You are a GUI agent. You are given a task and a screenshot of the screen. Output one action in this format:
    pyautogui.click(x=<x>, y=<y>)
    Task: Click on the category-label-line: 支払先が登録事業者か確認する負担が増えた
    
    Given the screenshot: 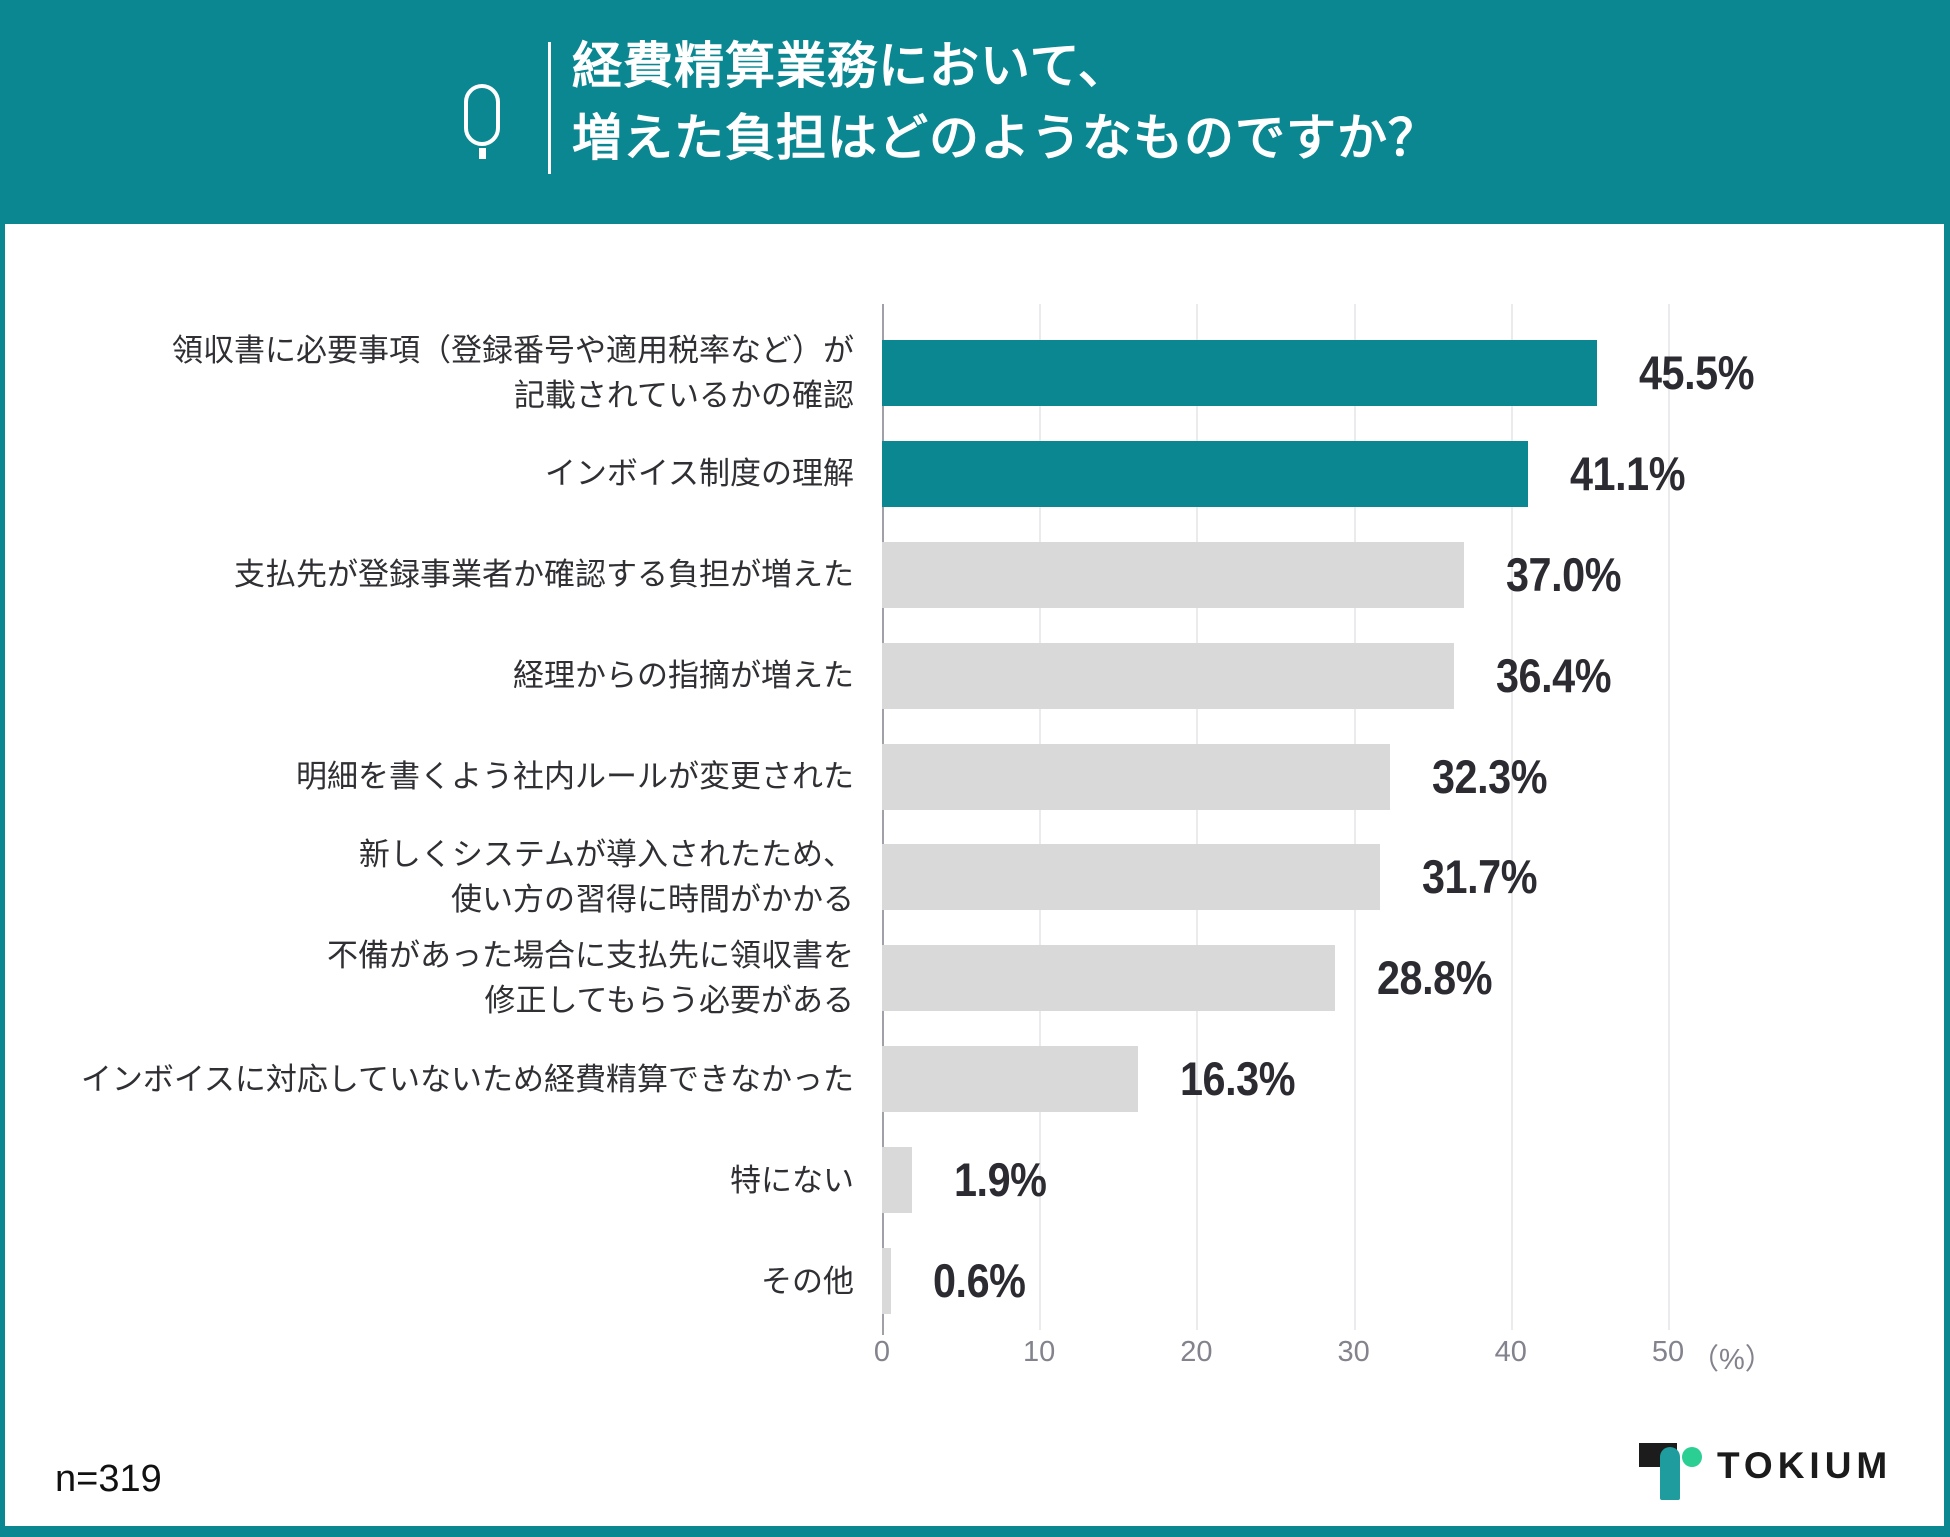 What is the action you would take?
    pyautogui.click(x=544, y=575)
    